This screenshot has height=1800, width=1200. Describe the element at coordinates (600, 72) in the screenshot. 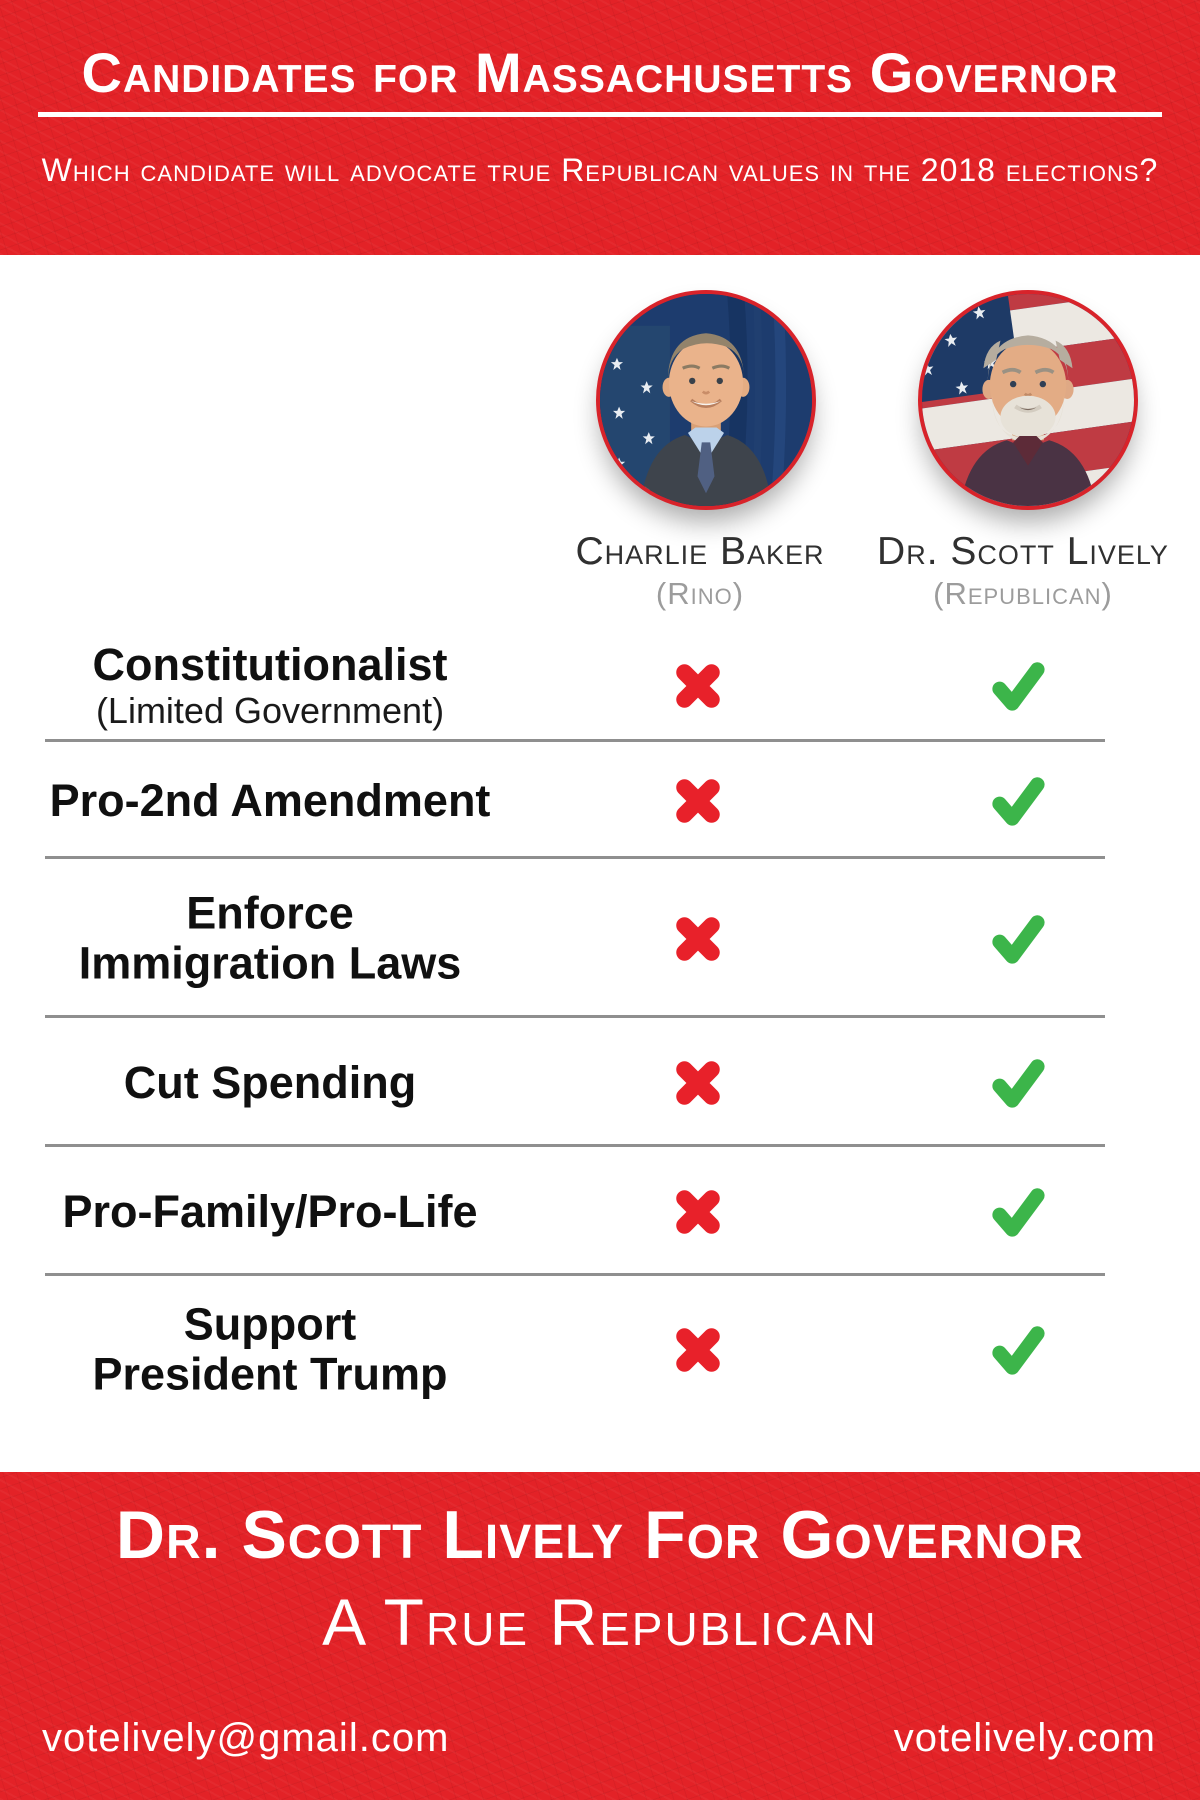

I see `page-title: Candidates for Massachusetts Governor` at that location.